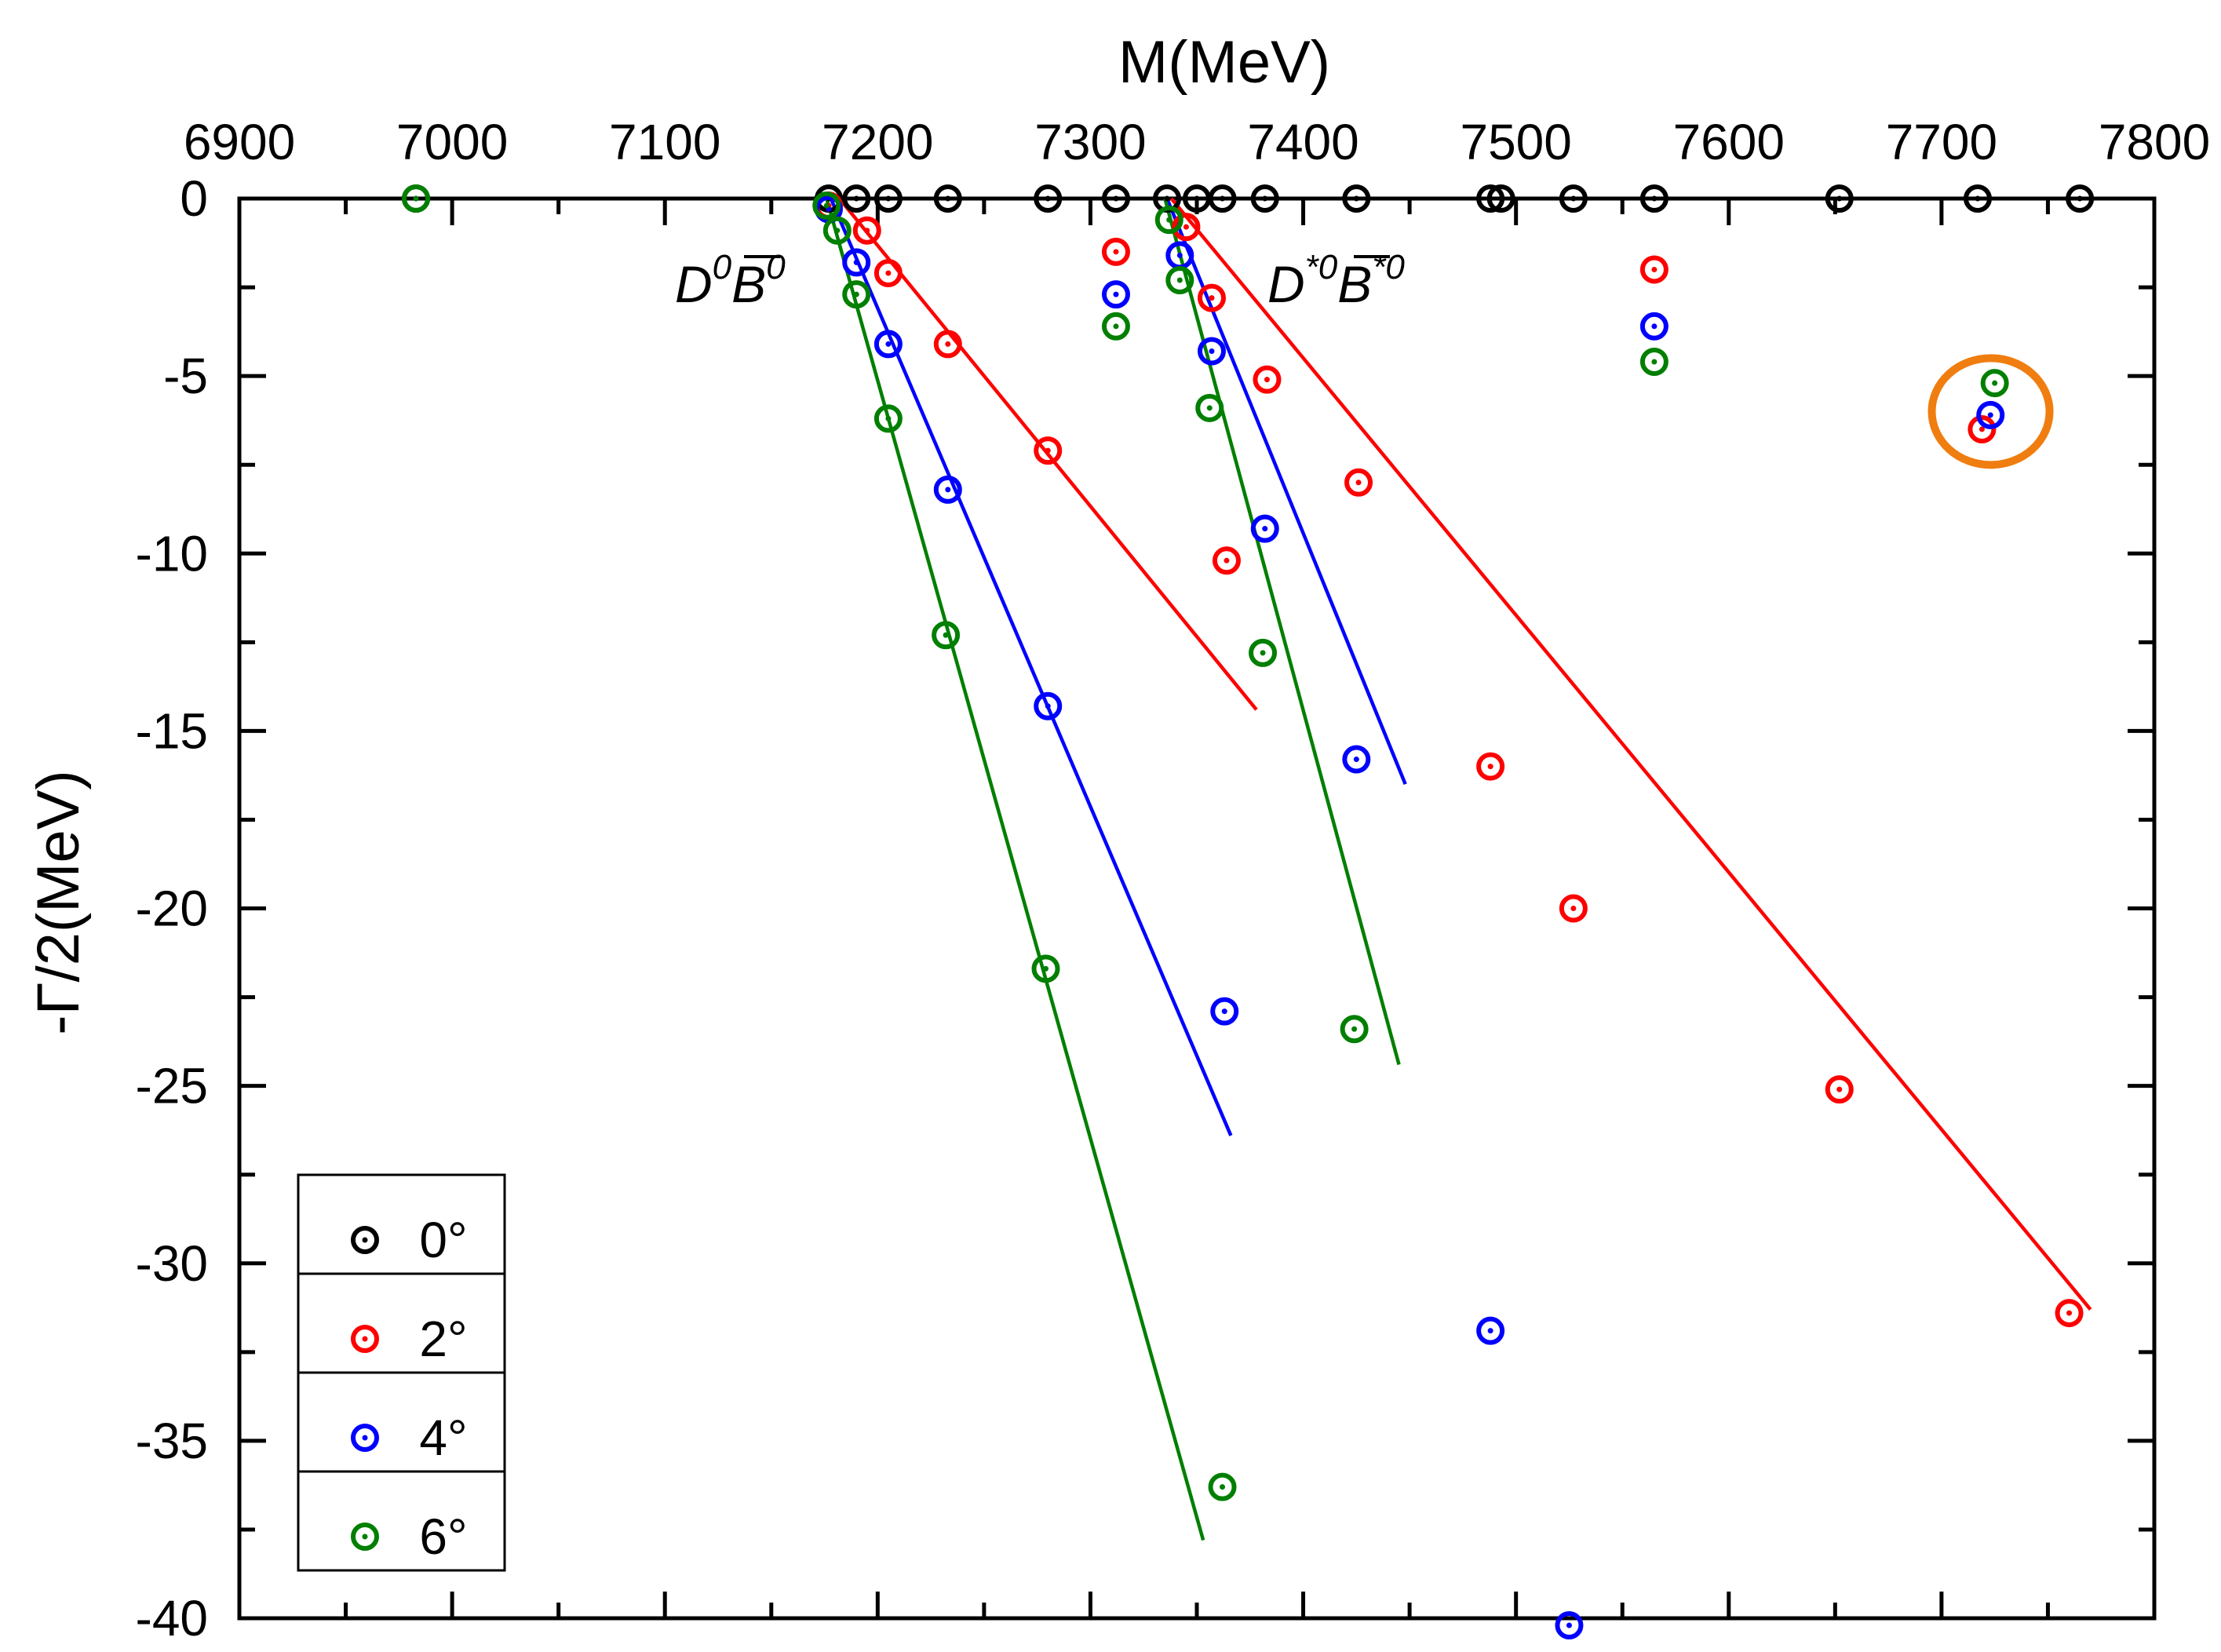  I want to click on legend-label: 0°, so click(443, 1240).